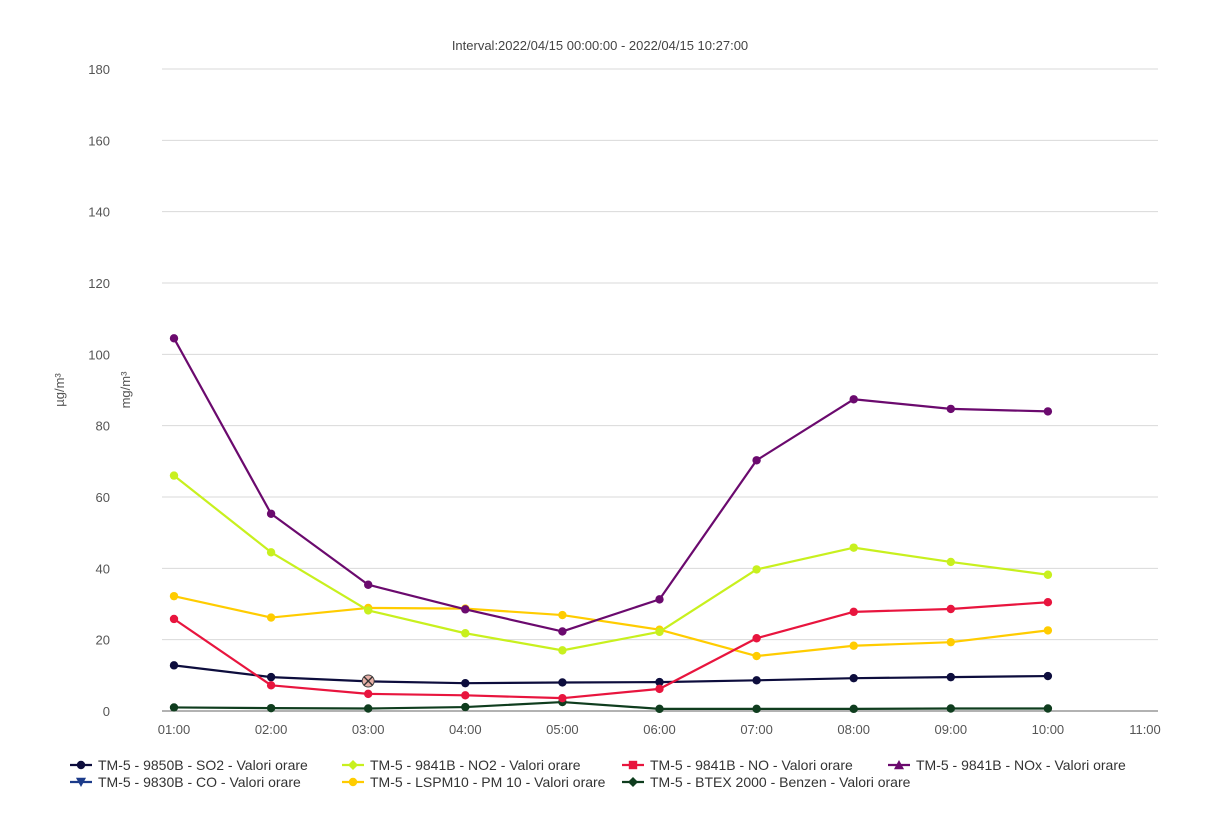  Describe the element at coordinates (1021, 765) in the screenshot. I see `legend-label: TM-5 - 9841B - NOx - Valori orare` at that location.